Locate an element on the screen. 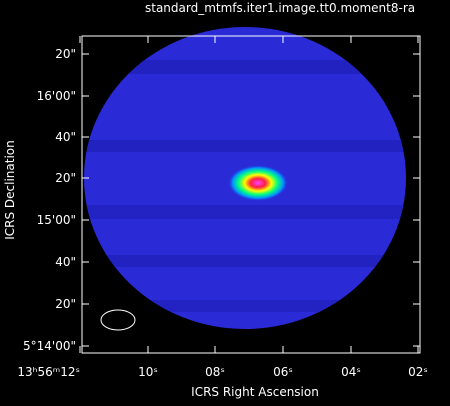 This screenshot has height=406, width=450. x-tick-label: 08ˢ is located at coordinates (215, 372).